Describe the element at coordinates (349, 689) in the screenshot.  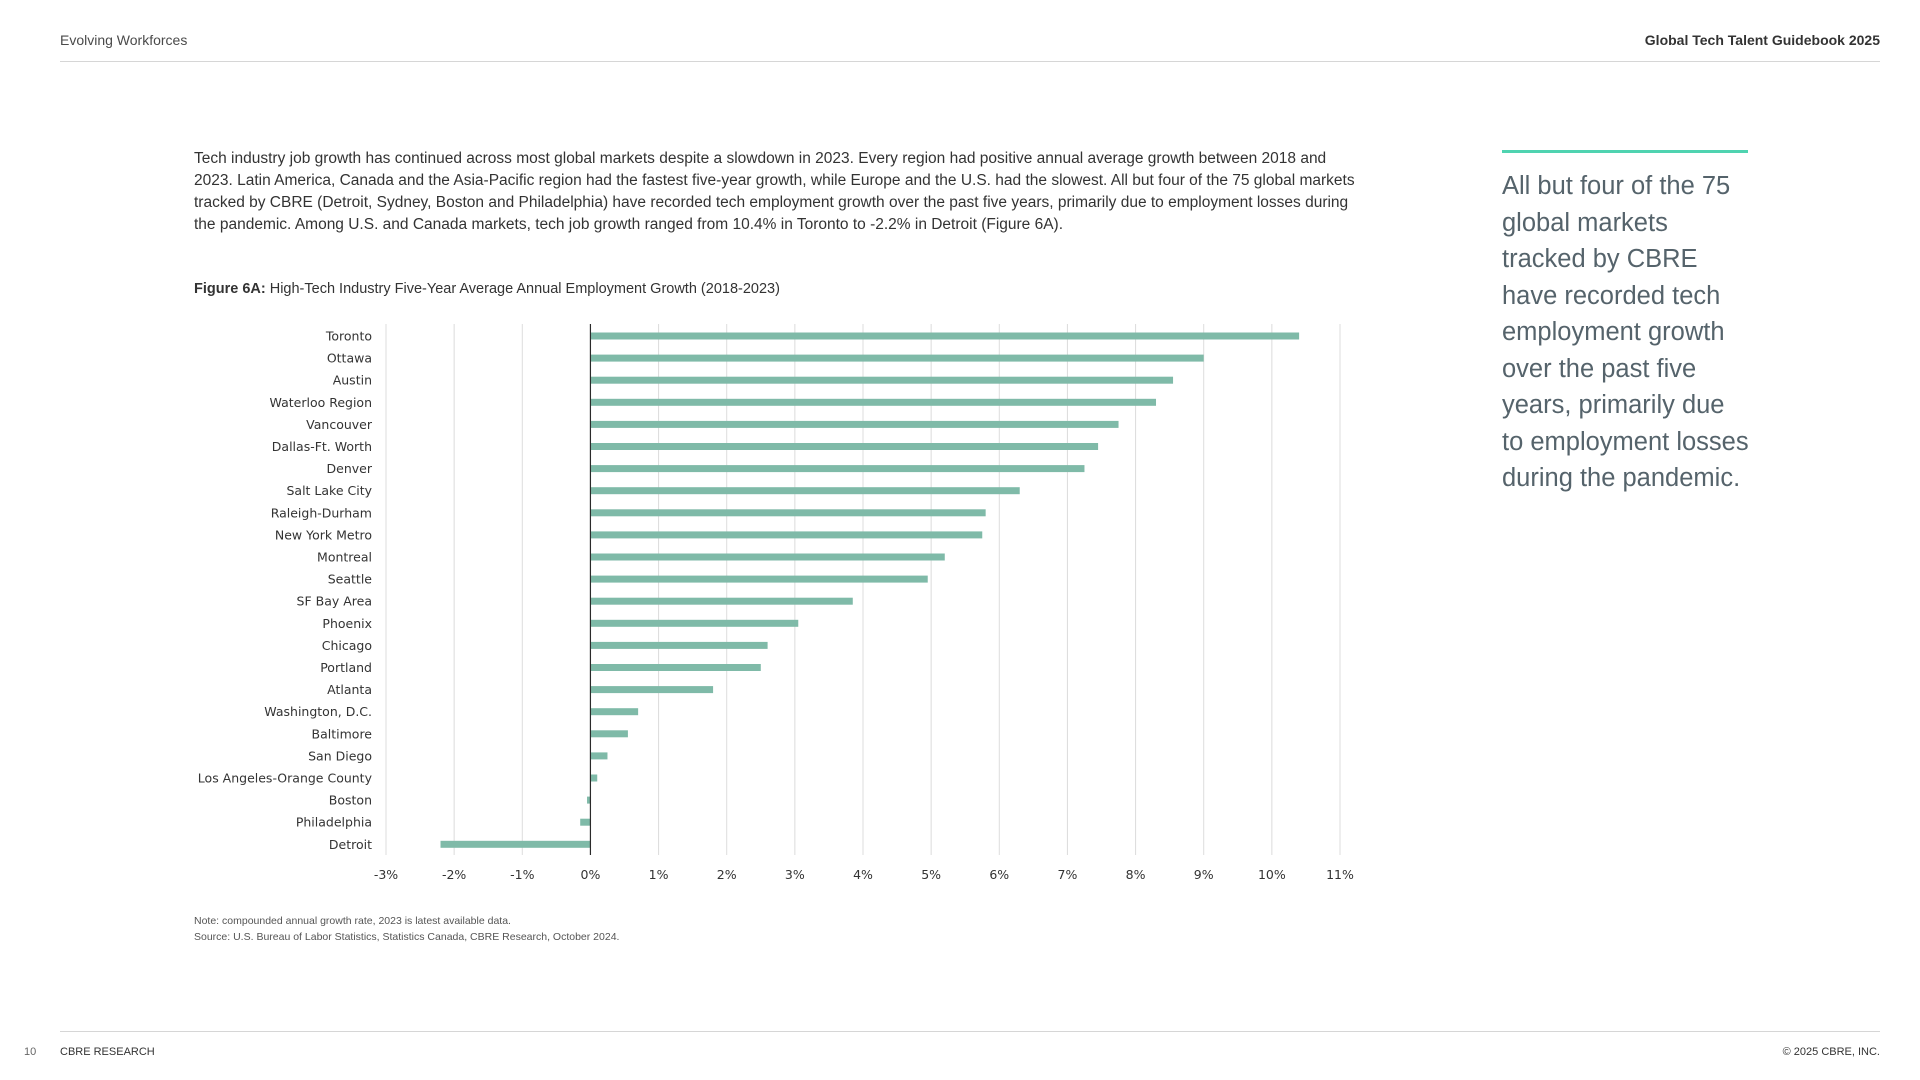
I see `category-label: Atlanta` at that location.